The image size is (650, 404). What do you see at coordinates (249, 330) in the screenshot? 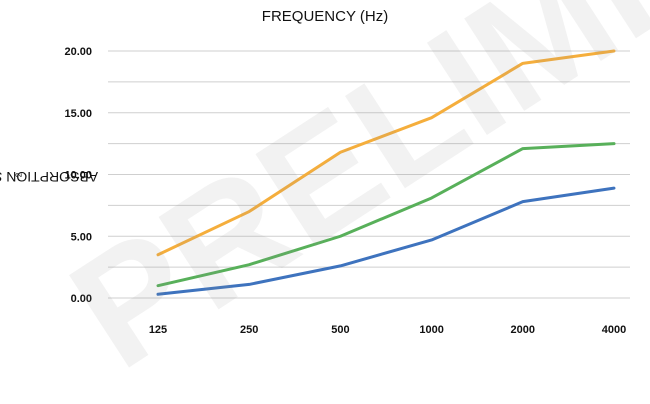
I see `x-tick-label: 250` at bounding box center [249, 330].